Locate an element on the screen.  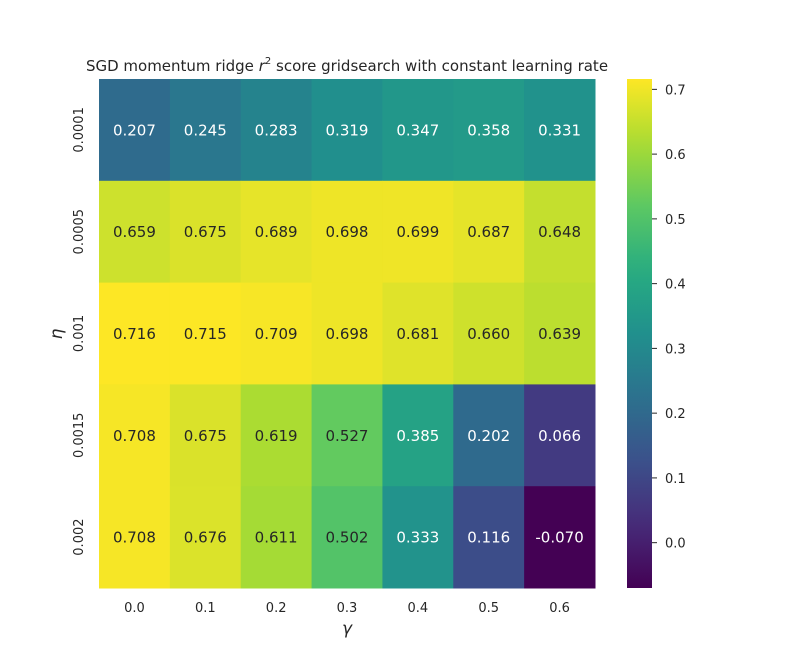
y-tick-label: 0.0001 is located at coordinates (79, 130).